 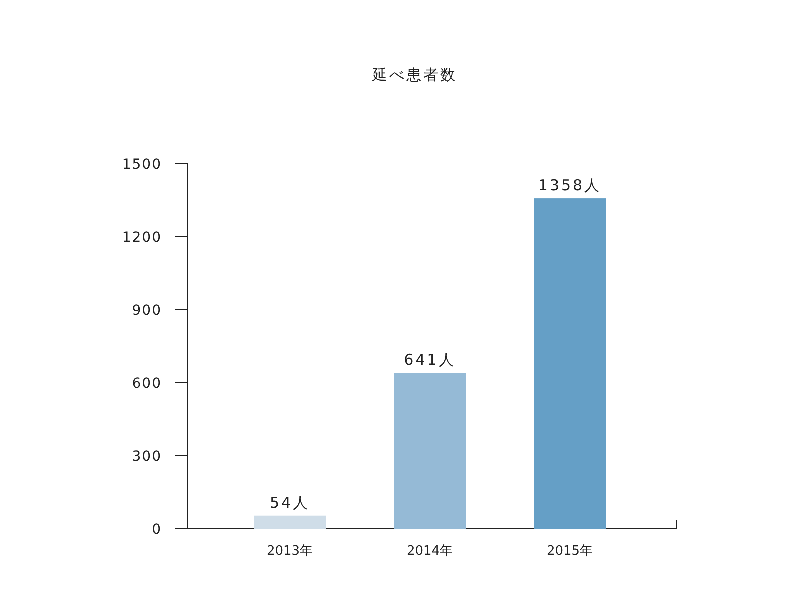 What do you see at coordinates (142, 165) in the screenshot?
I see `y-tick-label: 1500` at bounding box center [142, 165].